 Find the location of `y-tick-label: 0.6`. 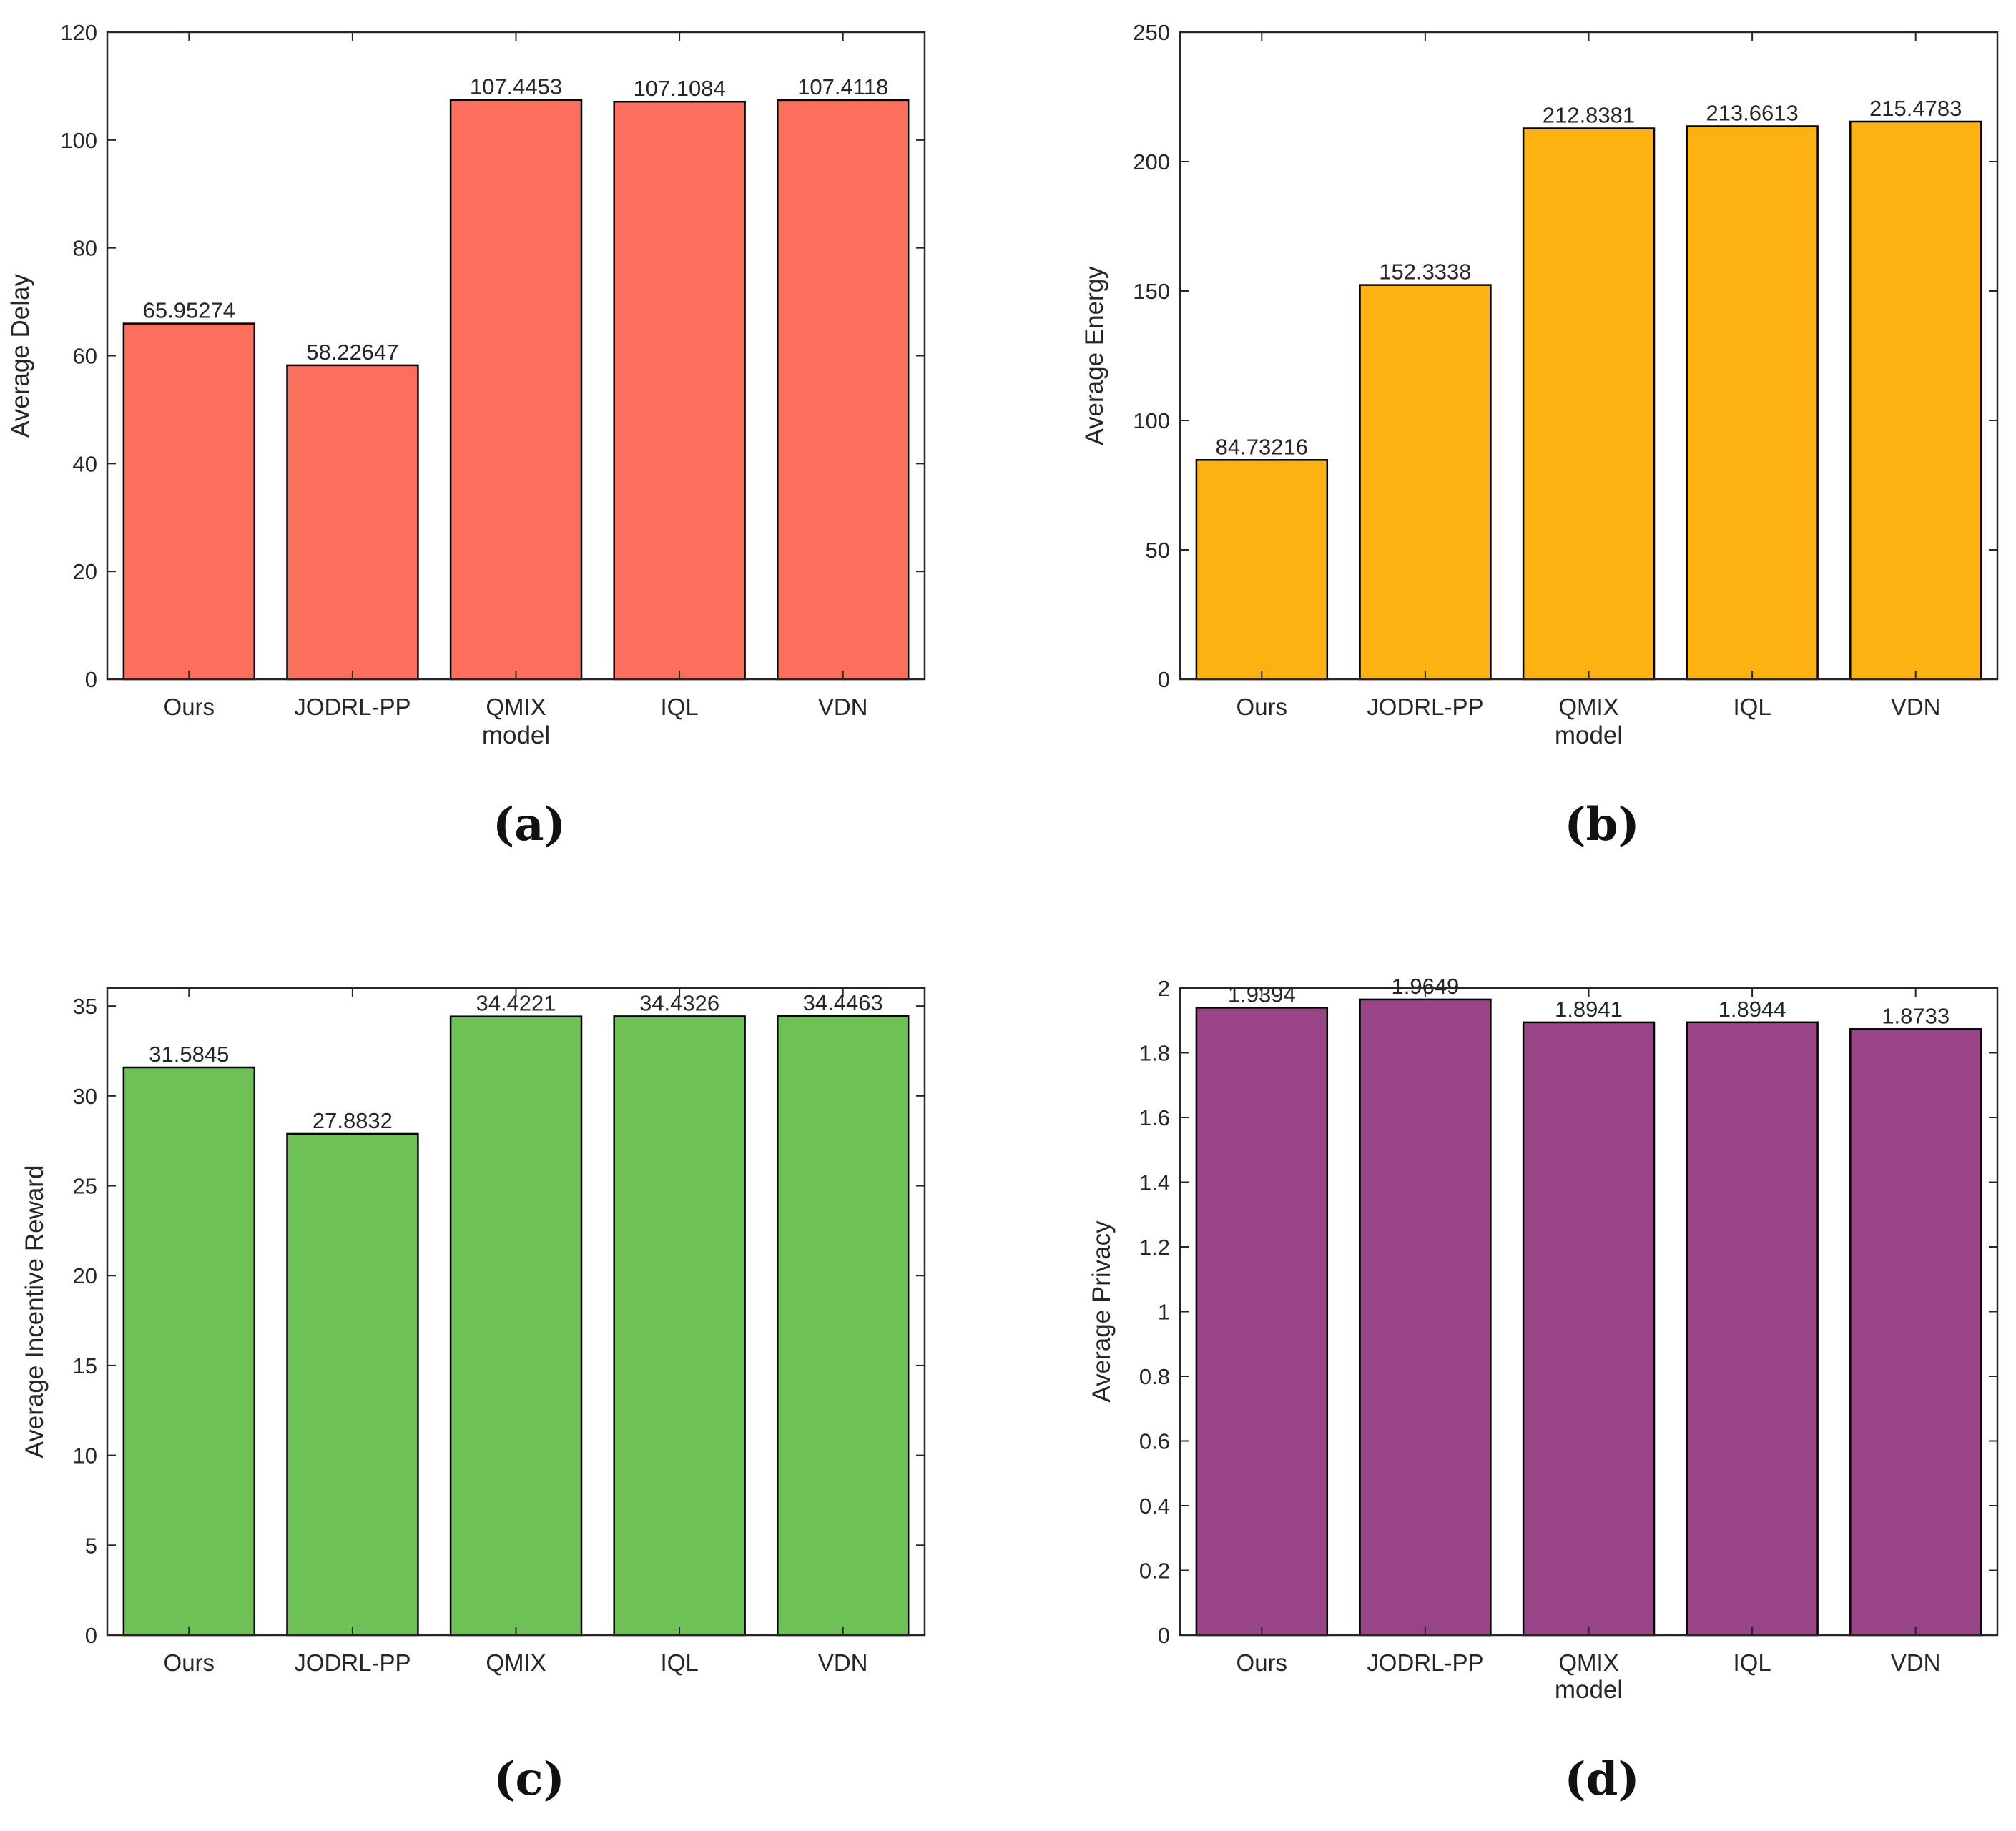

y-tick-label: 0.6 is located at coordinates (1154, 1441).